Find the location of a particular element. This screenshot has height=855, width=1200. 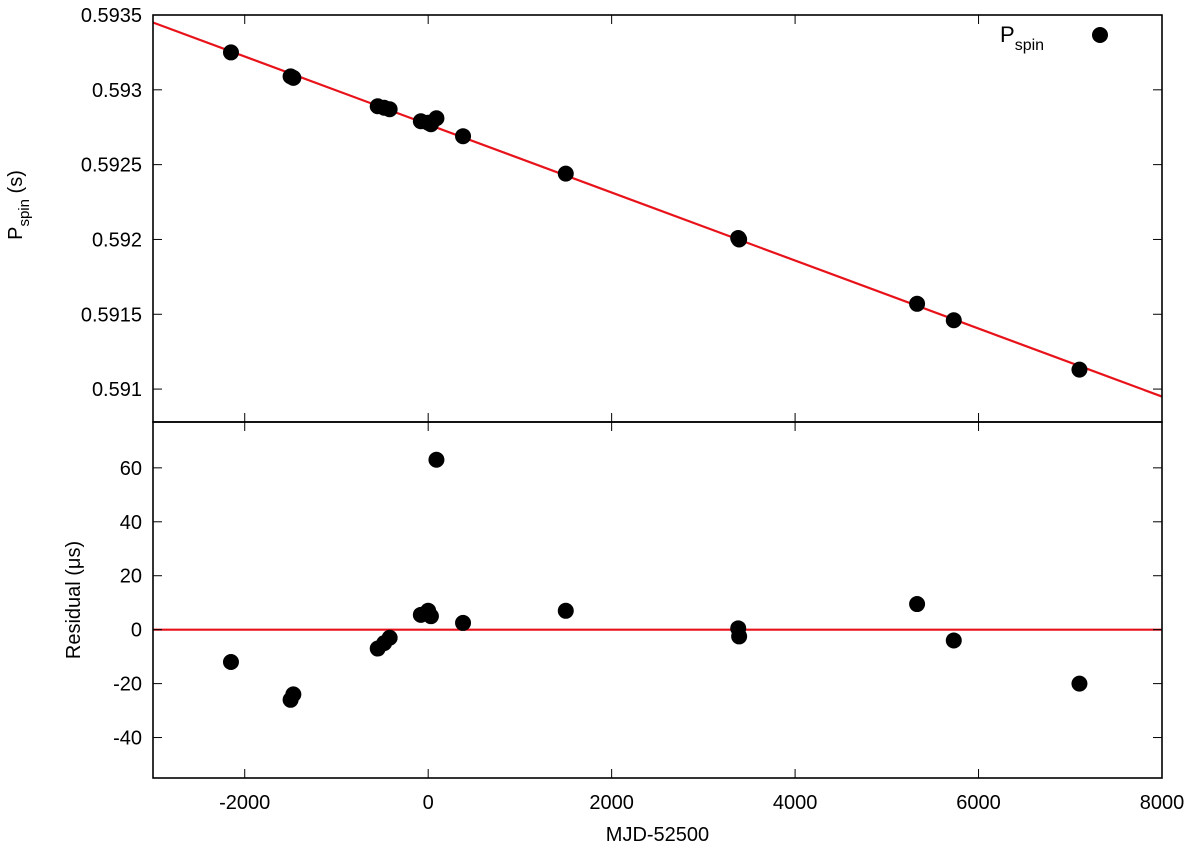

legend-label: Pspin is located at coordinates (1022, 38).